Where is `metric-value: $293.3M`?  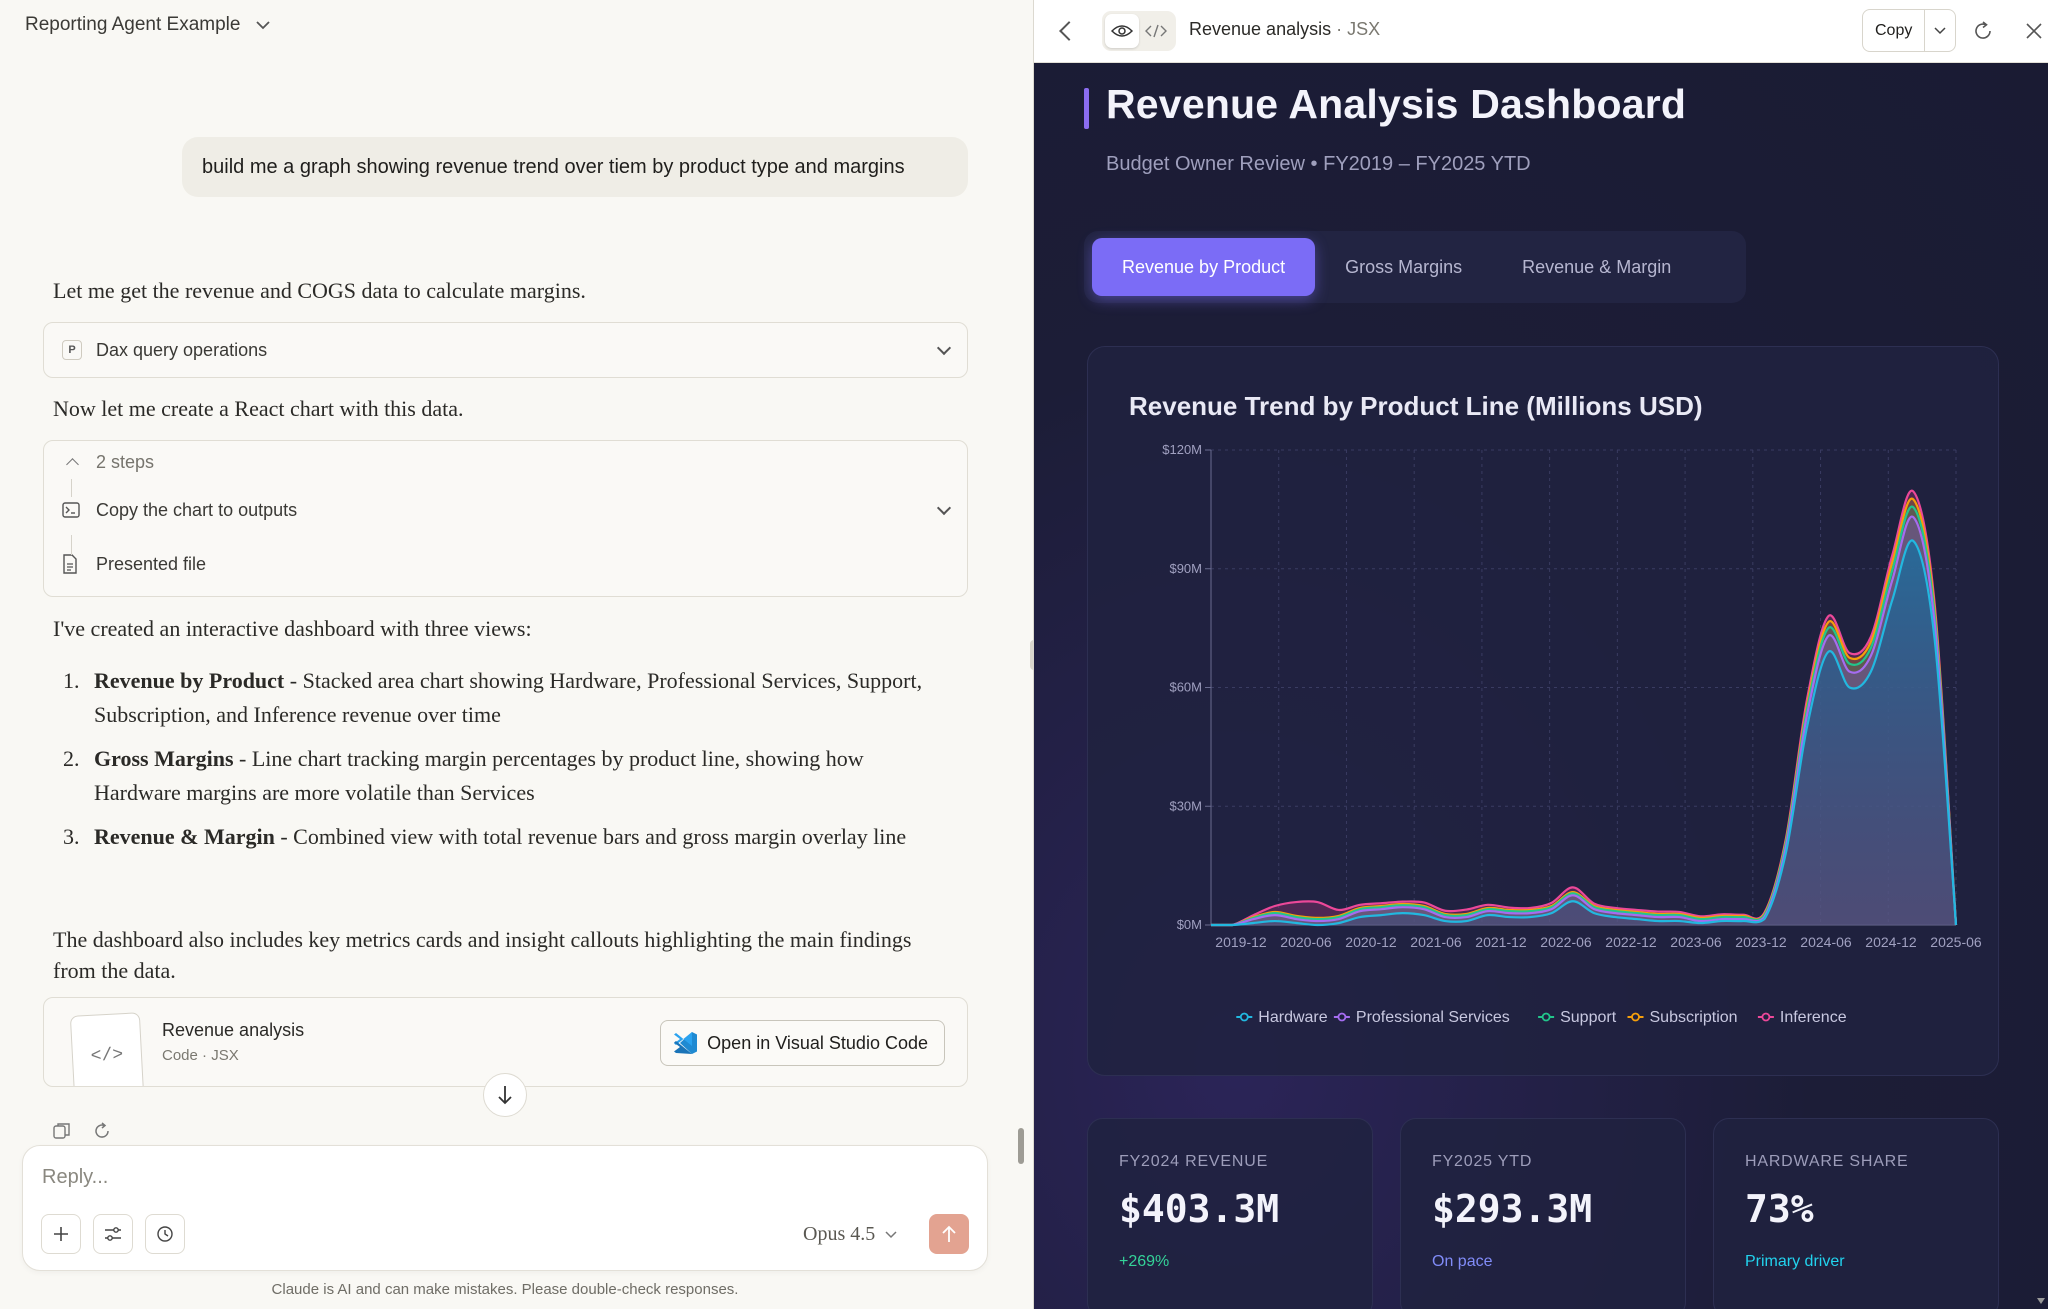
metric-value: $293.3M is located at coordinates (1512, 1209).